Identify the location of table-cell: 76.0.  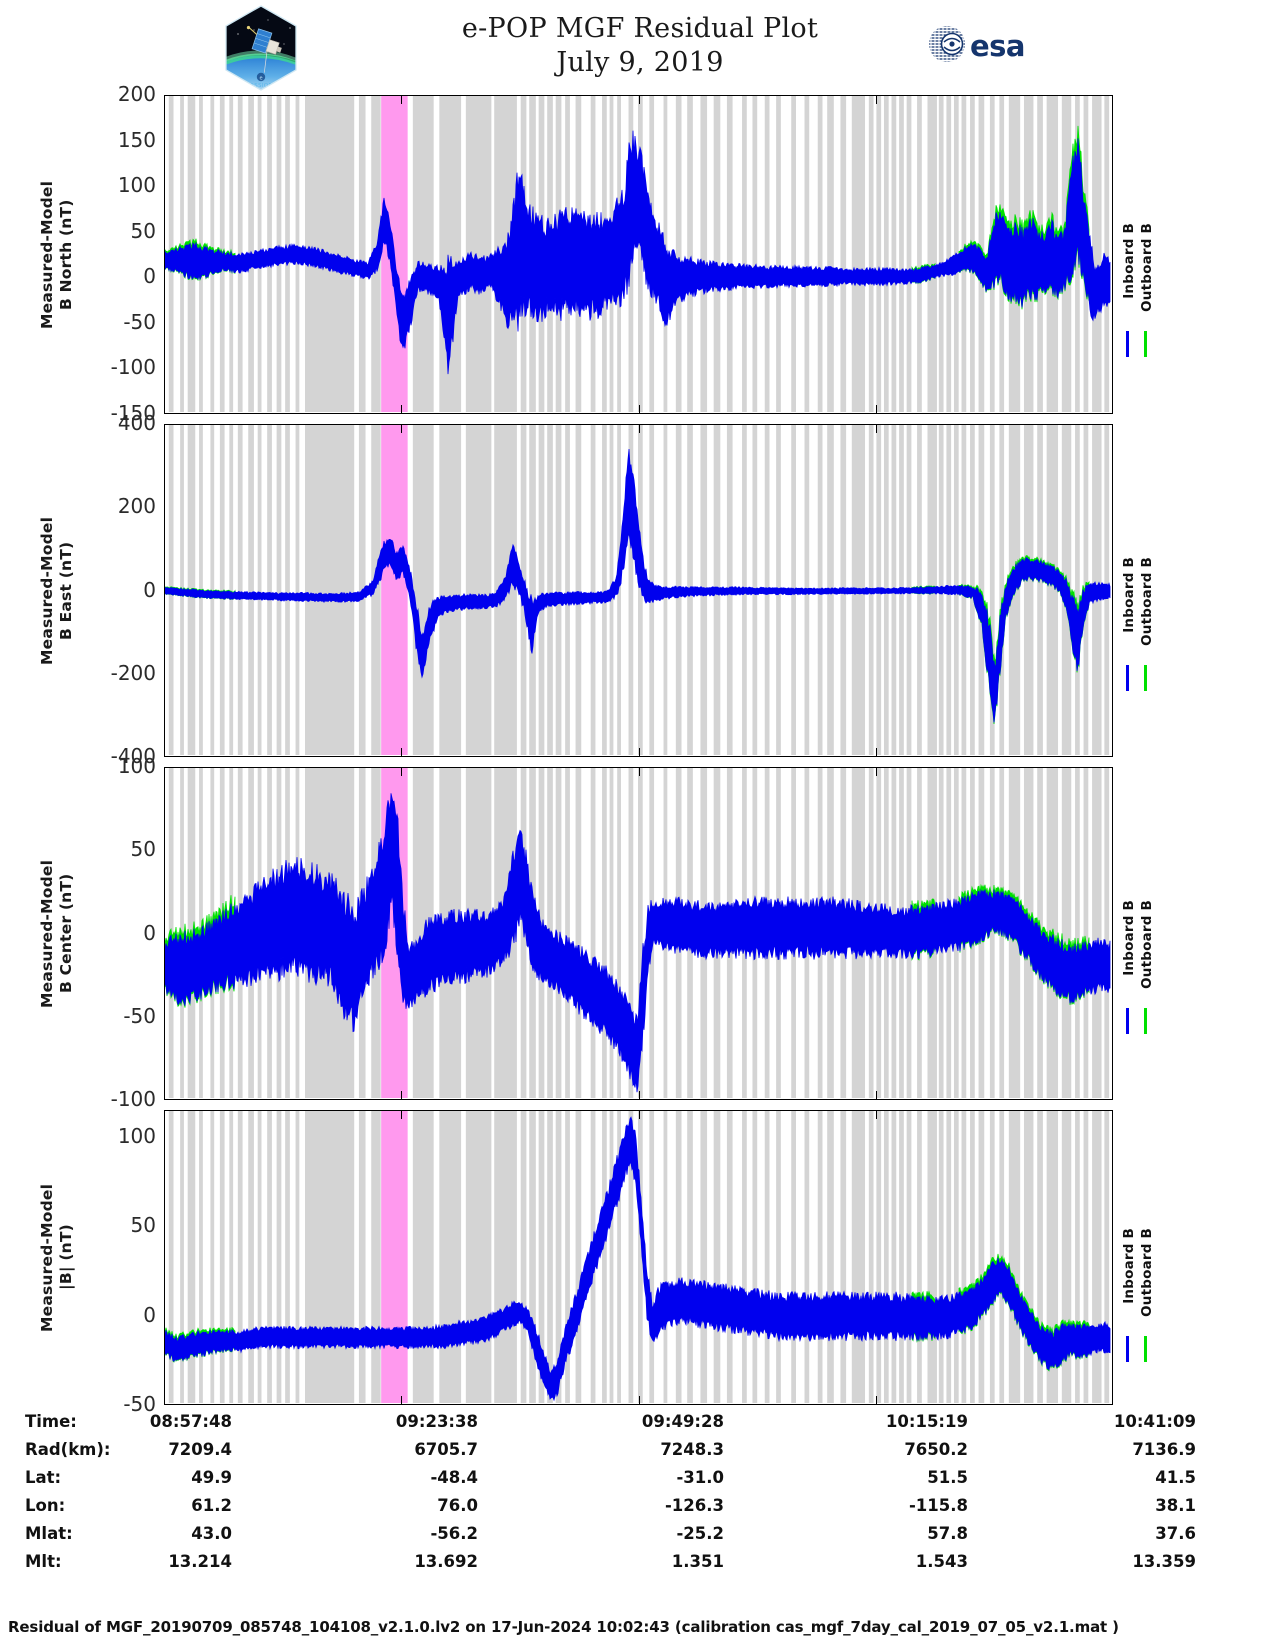
(457, 1505).